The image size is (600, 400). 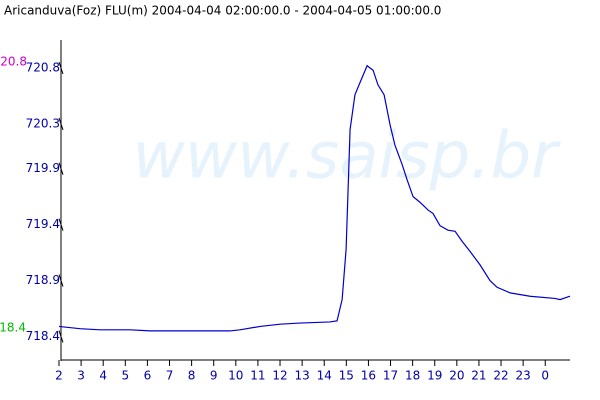 What do you see at coordinates (347, 157) in the screenshot?
I see `watermark: www.saisp.br` at bounding box center [347, 157].